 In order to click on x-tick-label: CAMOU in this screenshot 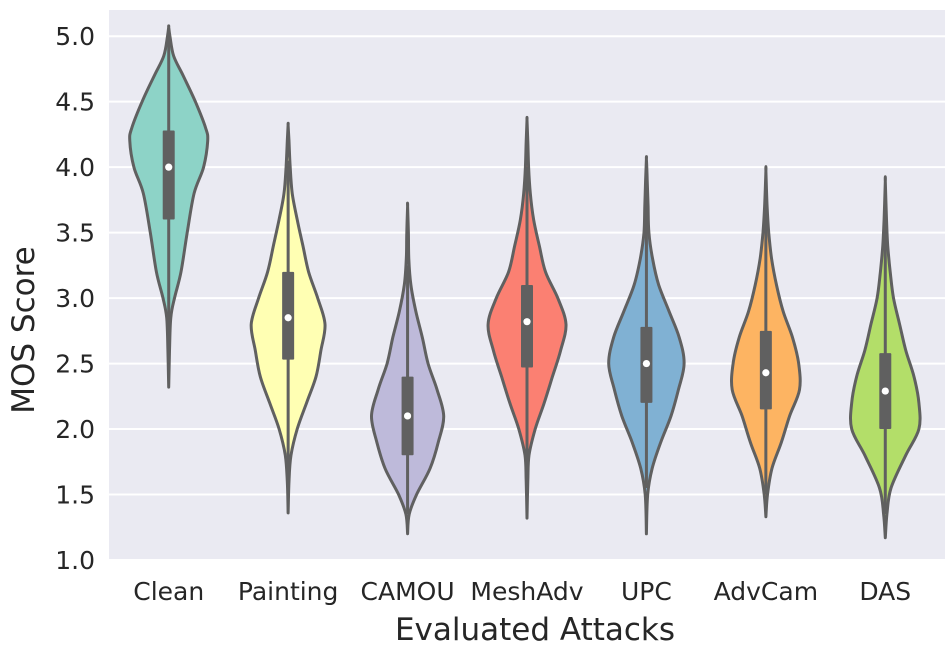, I will do `click(408, 591)`.